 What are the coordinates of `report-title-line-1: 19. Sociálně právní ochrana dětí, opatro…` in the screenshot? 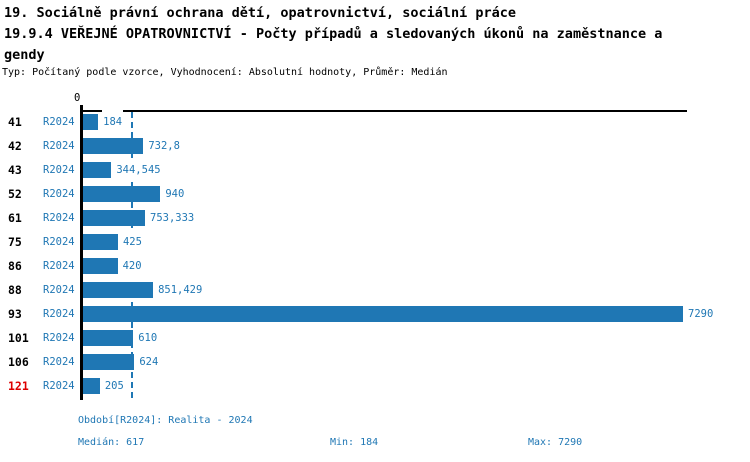 It's located at (260, 13).